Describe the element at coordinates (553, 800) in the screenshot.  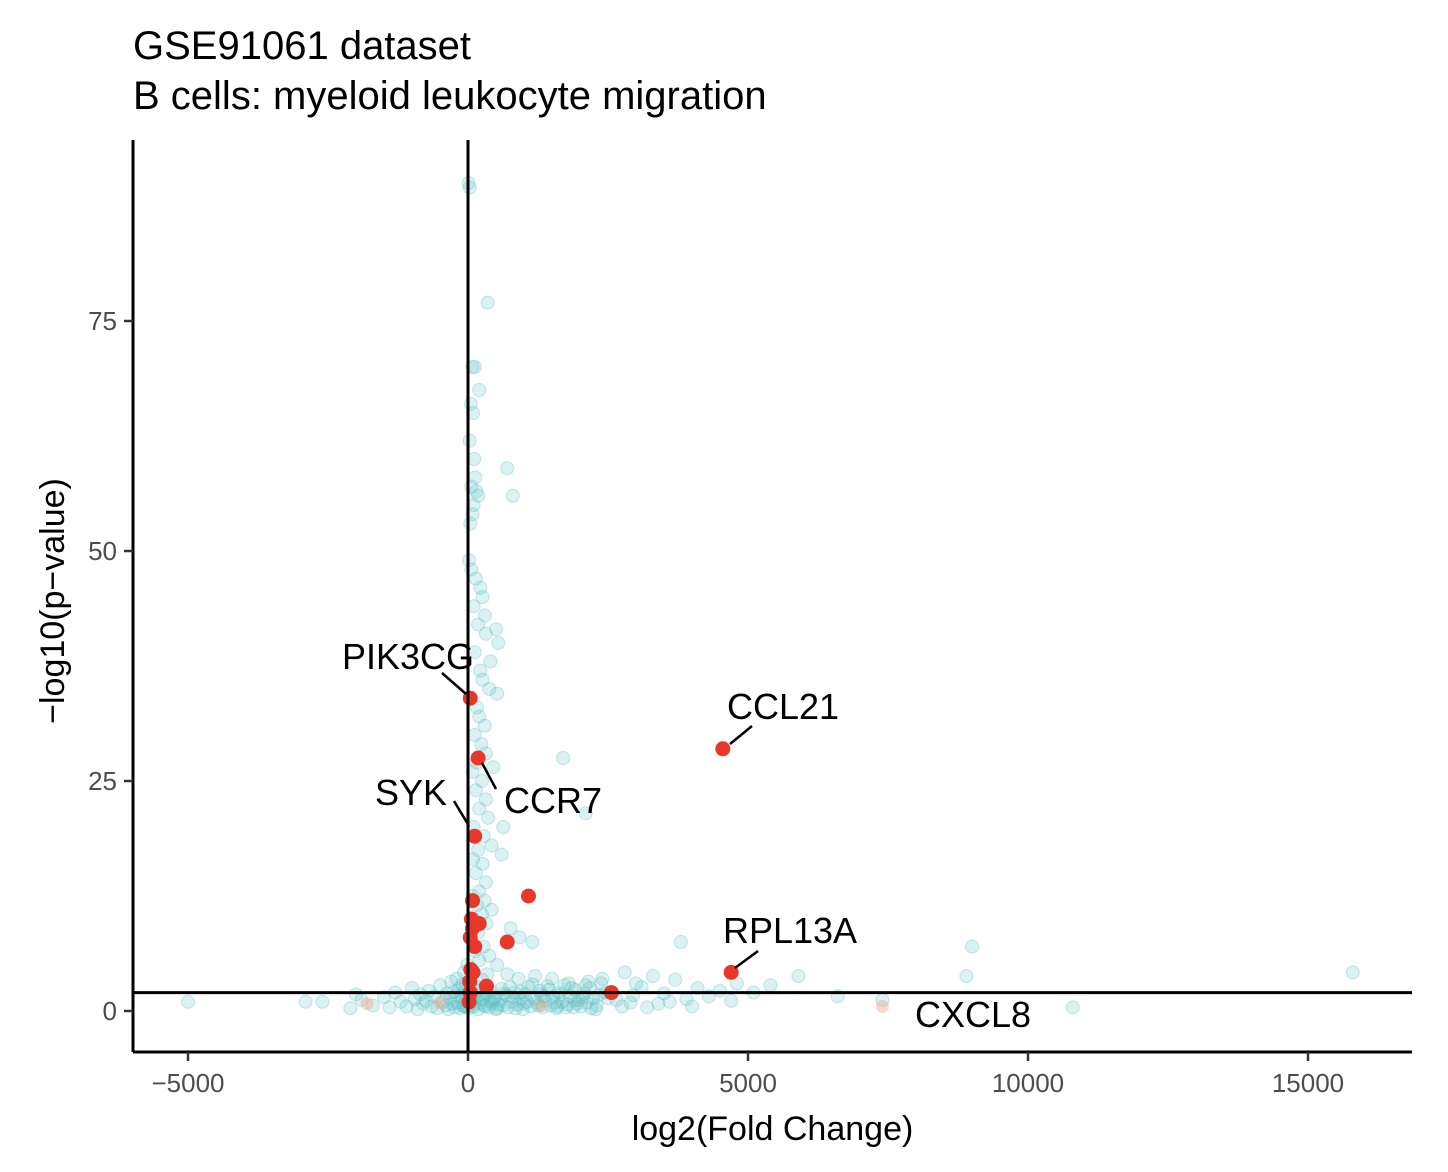
I see `gene-label-ccr7: CCR7` at that location.